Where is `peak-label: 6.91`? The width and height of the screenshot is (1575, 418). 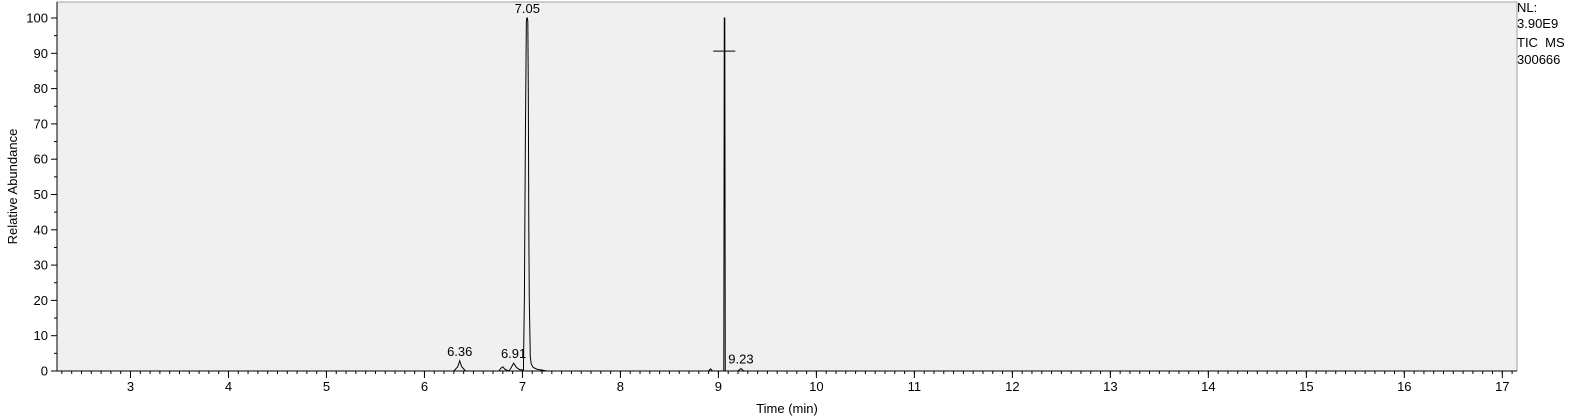 peak-label: 6.91 is located at coordinates (513, 353).